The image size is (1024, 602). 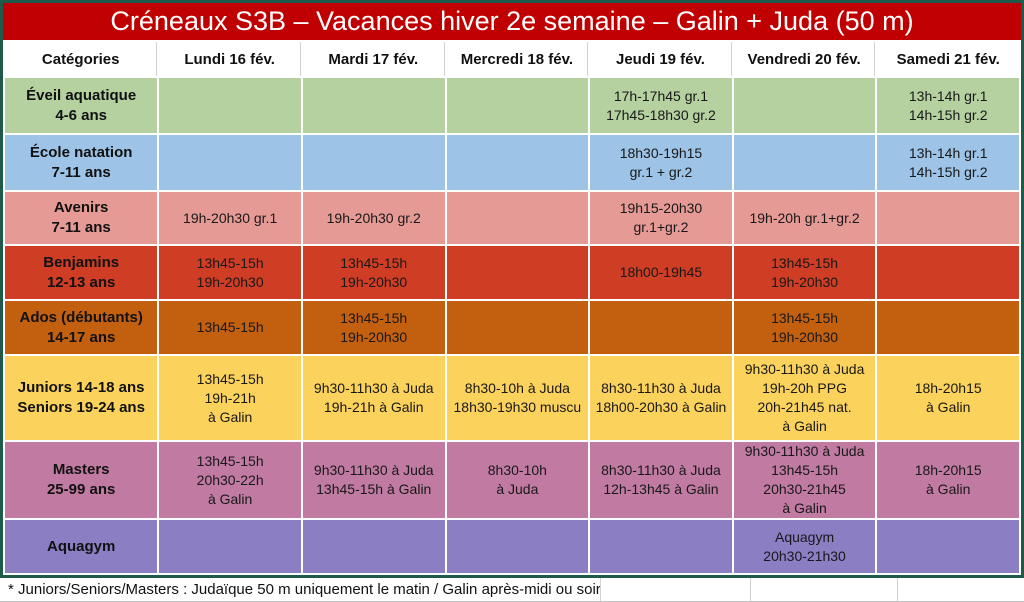 What do you see at coordinates (230, 480) in the screenshot?
I see `schedule-cell: 13h45-15h 20h30-22h à Galin` at bounding box center [230, 480].